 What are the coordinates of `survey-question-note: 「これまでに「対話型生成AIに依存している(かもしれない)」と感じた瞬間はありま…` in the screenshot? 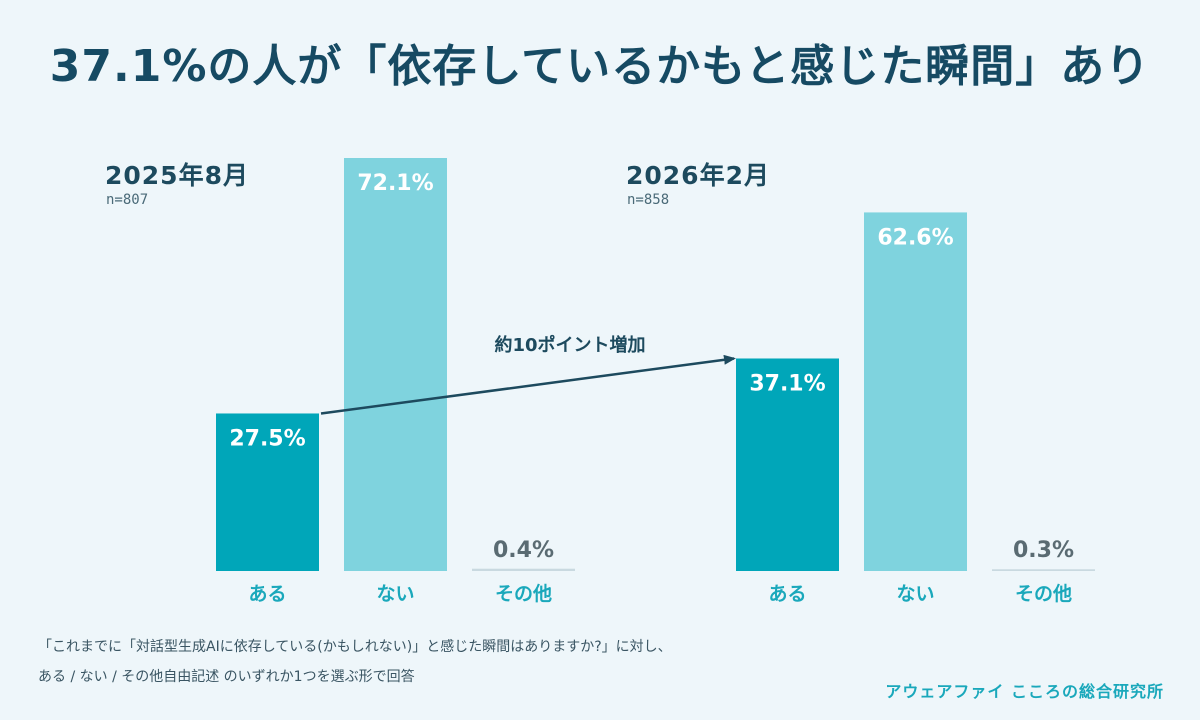 It's located at (355, 647).